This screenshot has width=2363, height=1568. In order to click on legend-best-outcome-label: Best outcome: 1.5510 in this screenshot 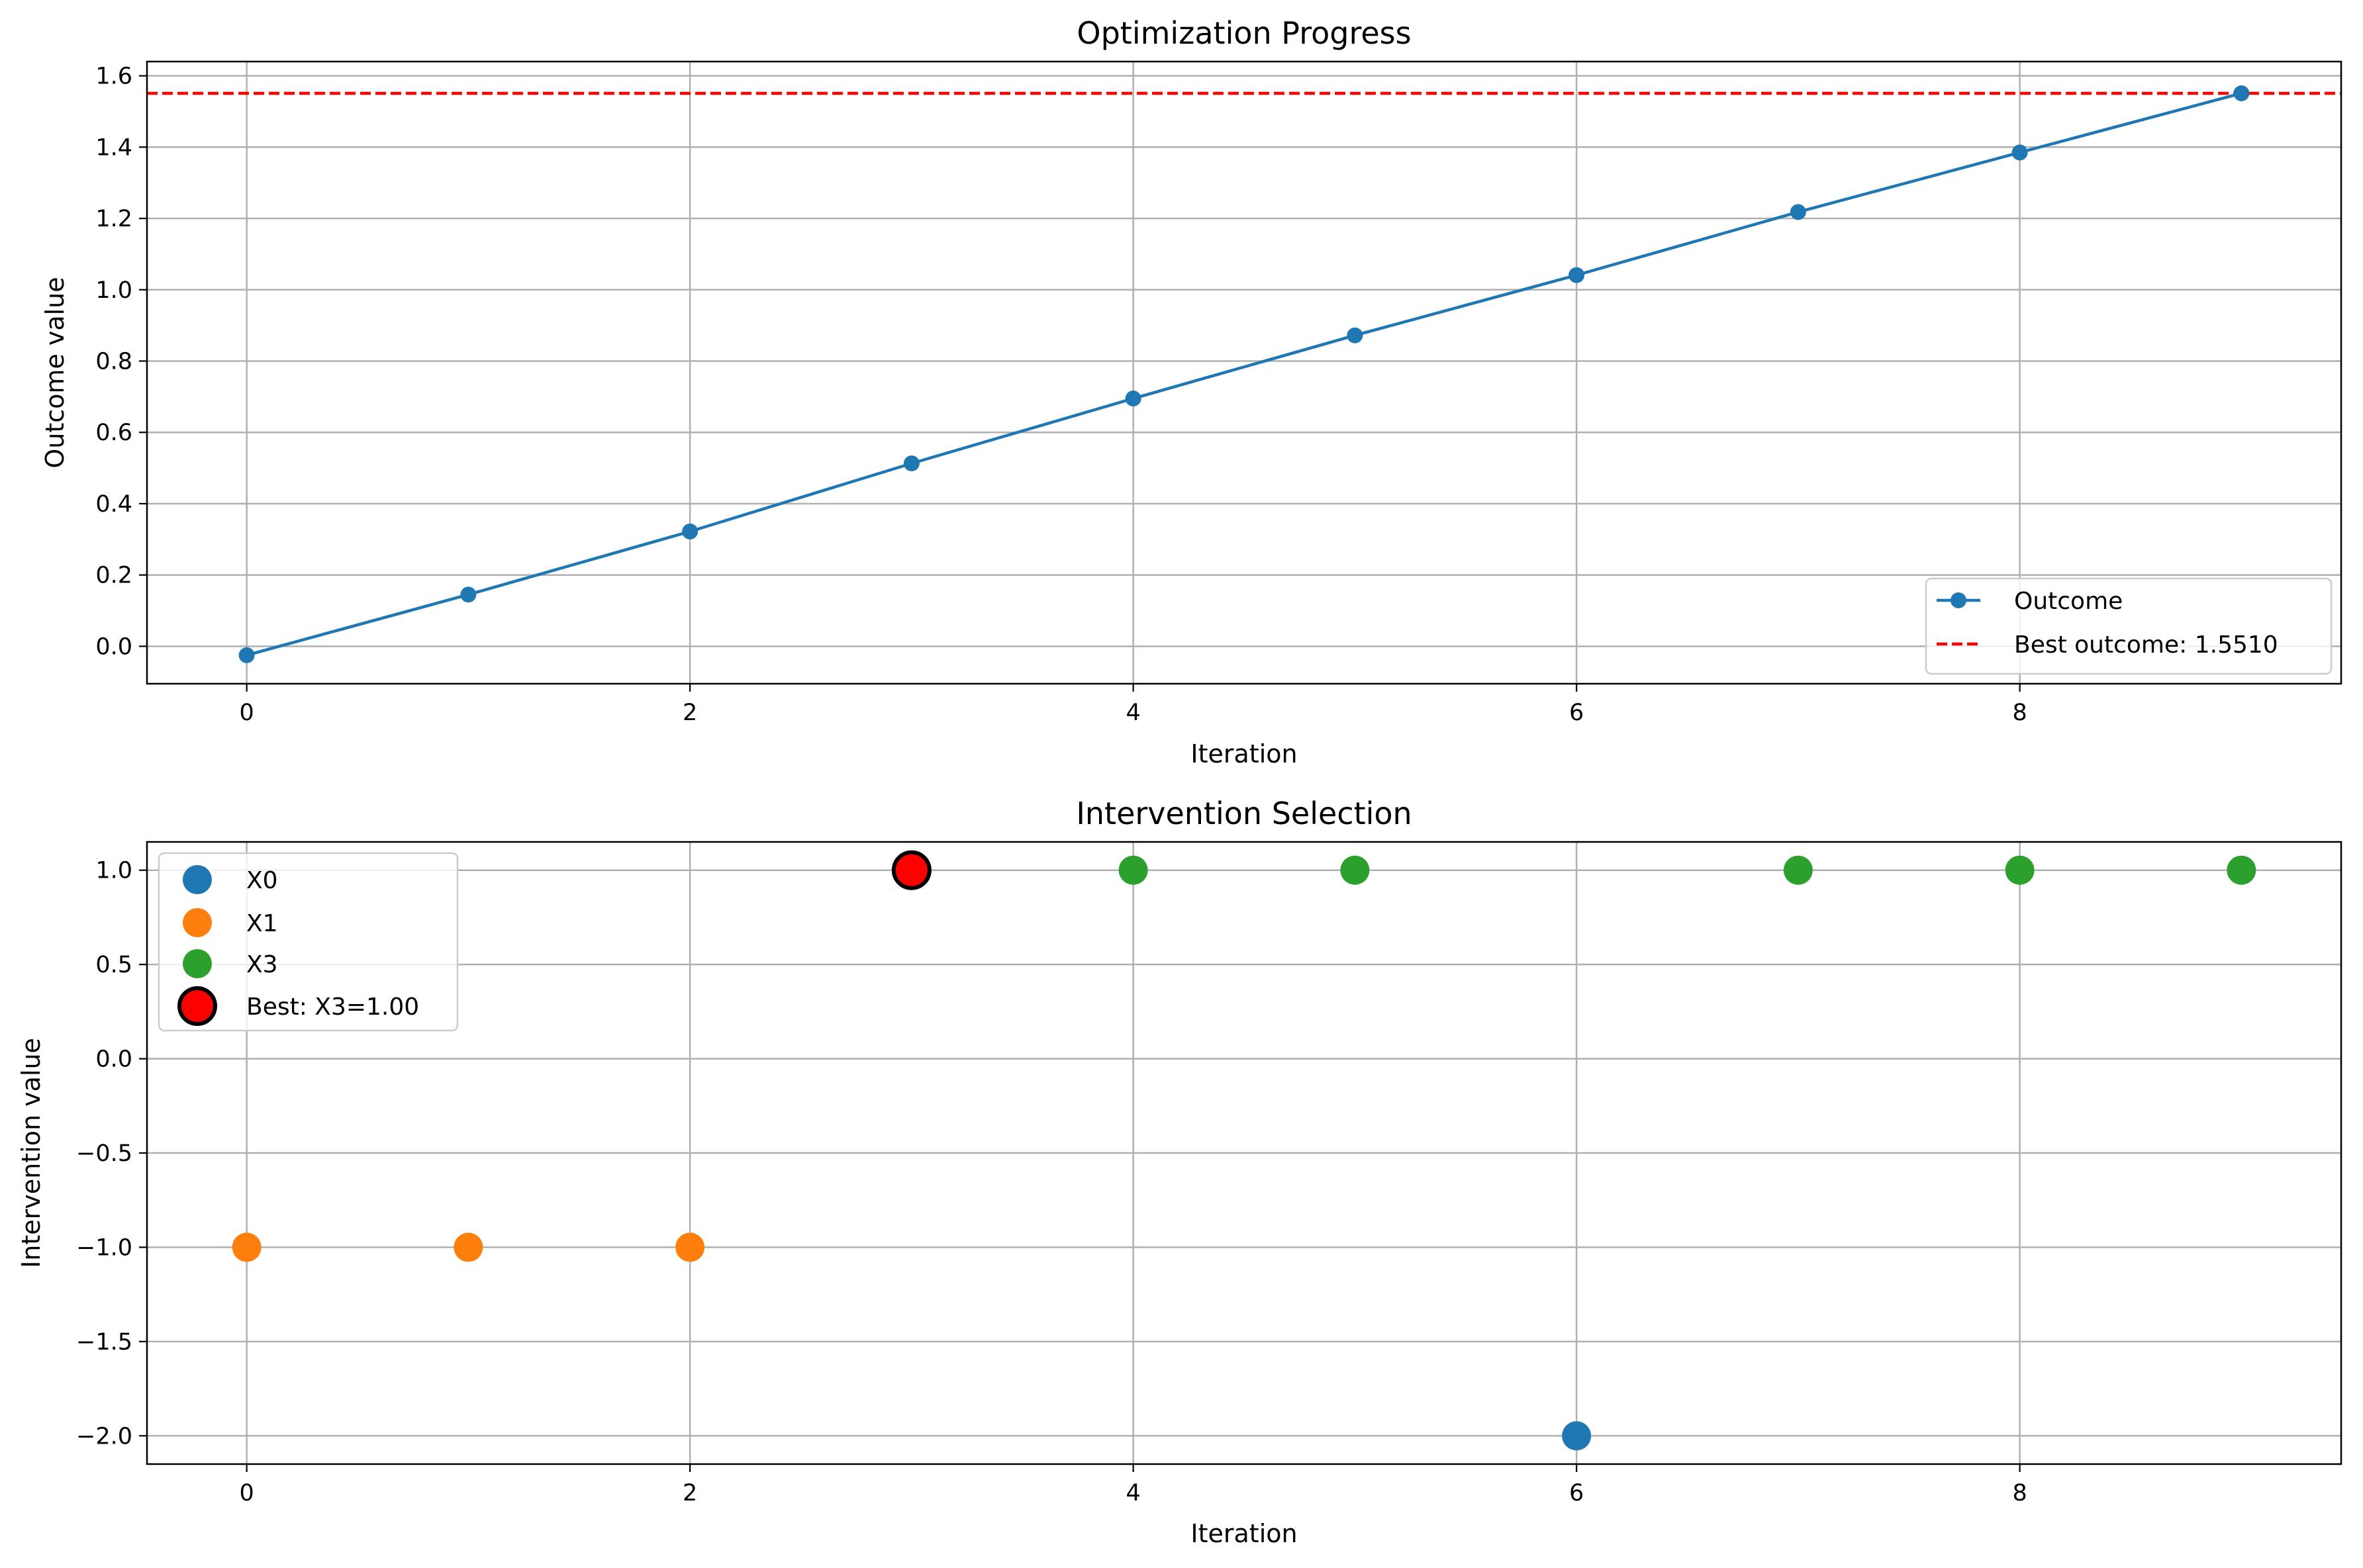, I will do `click(2146, 645)`.